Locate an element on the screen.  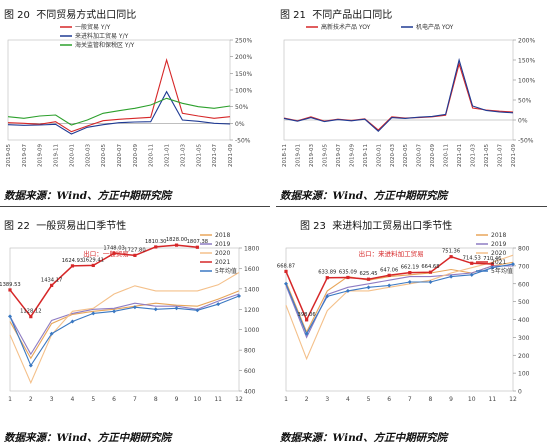
fig22-label: 图 22 is located at coordinates (17, 226).